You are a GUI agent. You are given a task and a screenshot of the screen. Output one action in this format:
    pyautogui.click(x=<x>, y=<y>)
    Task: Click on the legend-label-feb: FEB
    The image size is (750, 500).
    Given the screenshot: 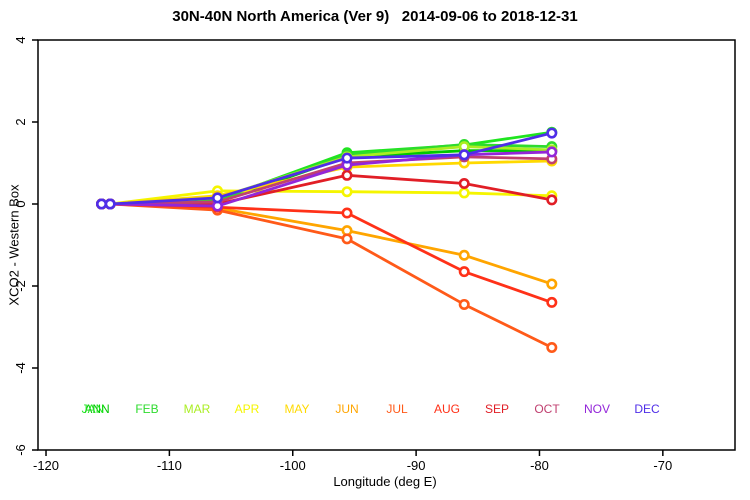 What is the action you would take?
    pyautogui.click(x=147, y=409)
    